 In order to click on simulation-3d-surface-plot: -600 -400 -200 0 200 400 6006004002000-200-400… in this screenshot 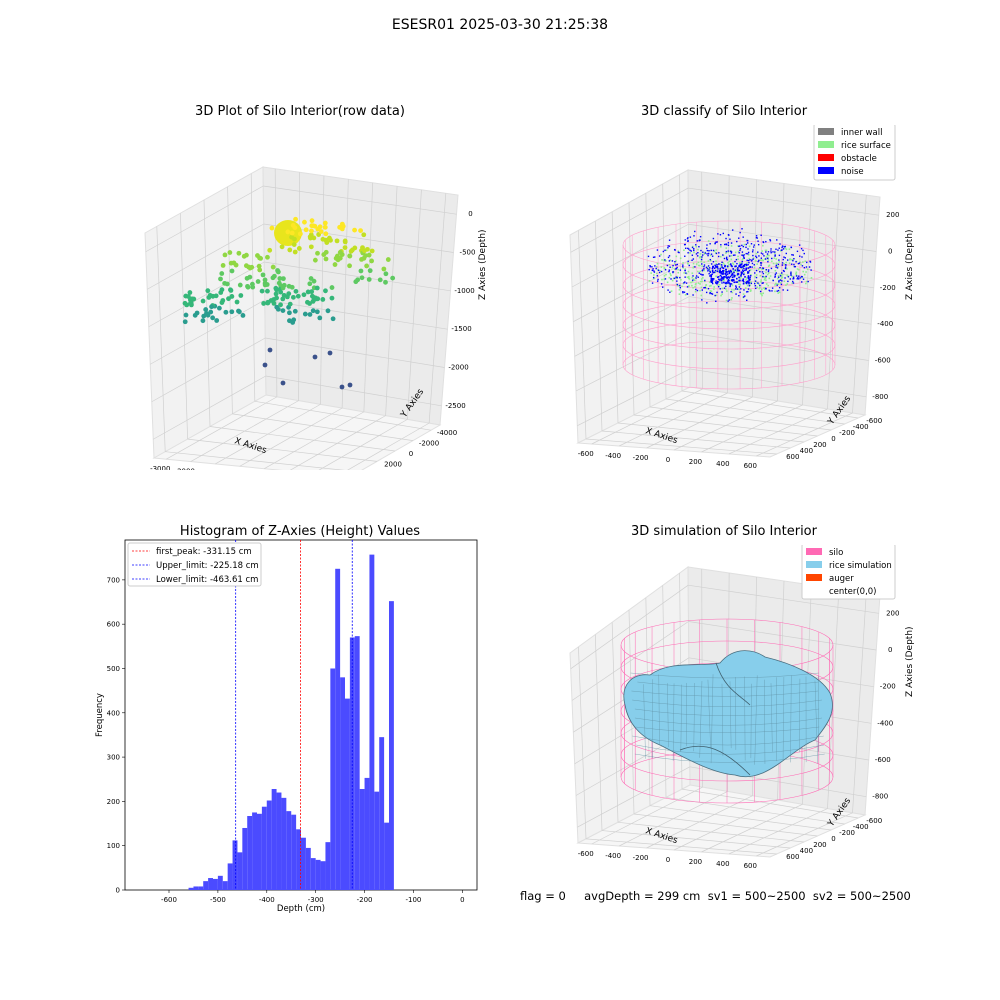, I will do `click(730, 710)`.